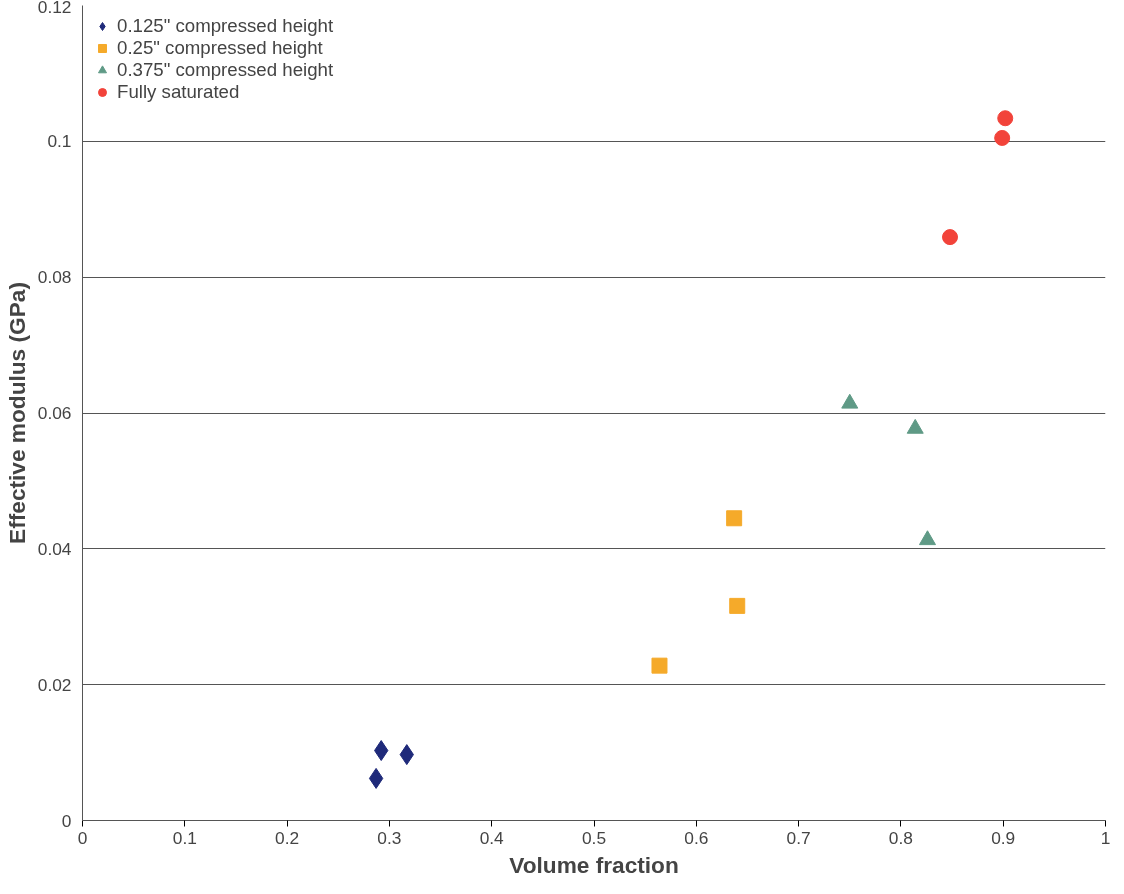 The height and width of the screenshot is (894, 1124). Describe the element at coordinates (287, 837) in the screenshot. I see `x-tick-label: 0.2` at that location.